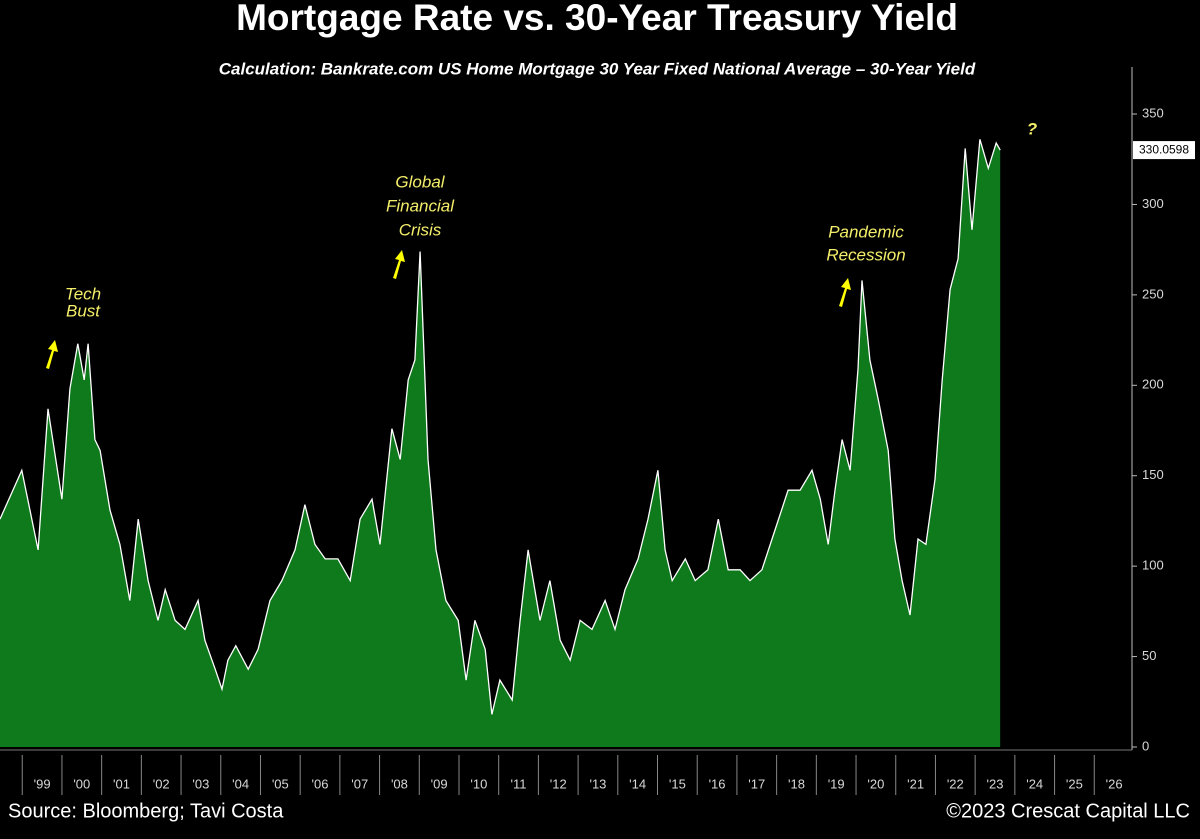 The image size is (1200, 839). Describe the element at coordinates (83, 293) in the screenshot. I see `annotation: Tech` at that location.